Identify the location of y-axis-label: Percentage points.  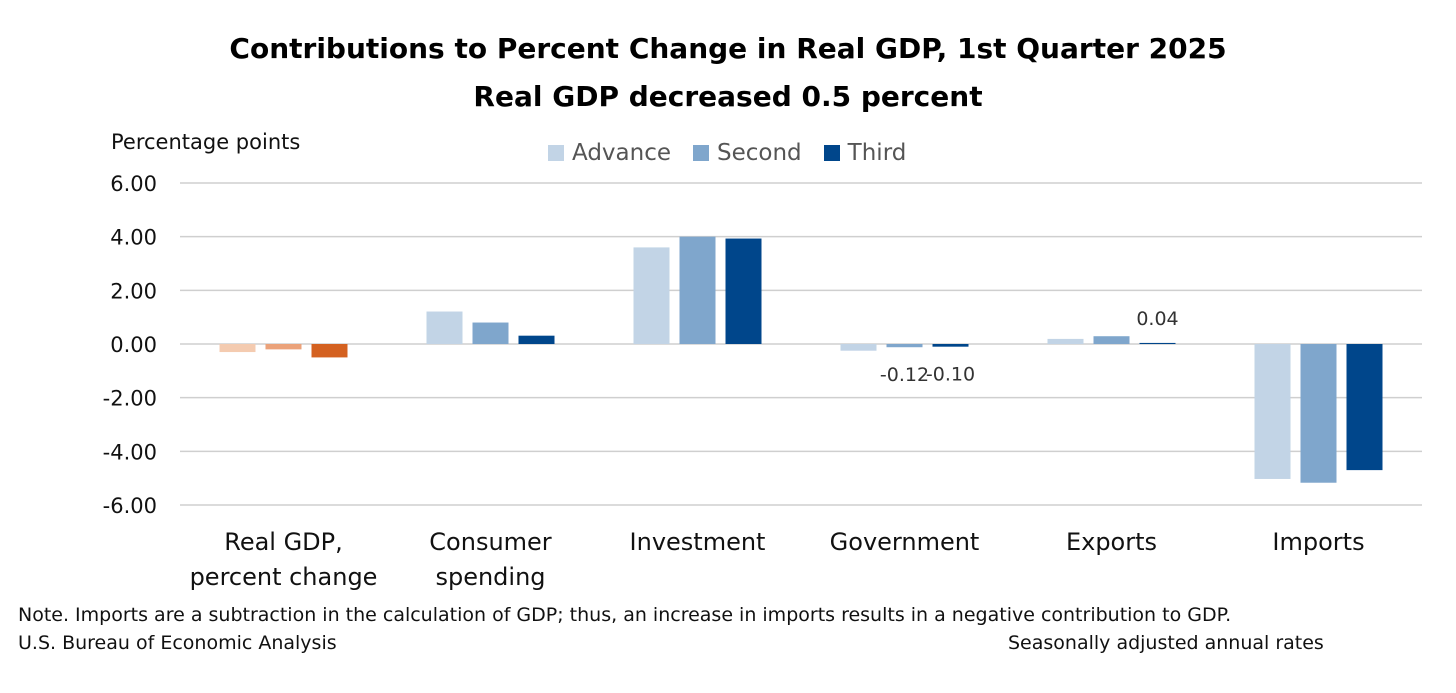
(206, 142).